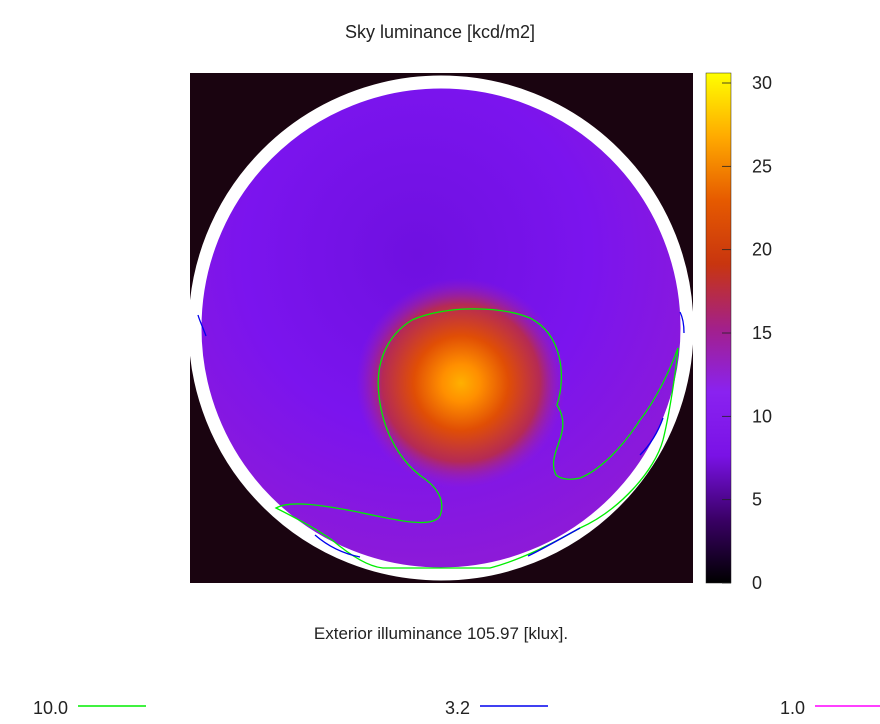 This screenshot has width=880, height=724. I want to click on legend-label: 1.0, so click(792, 708).